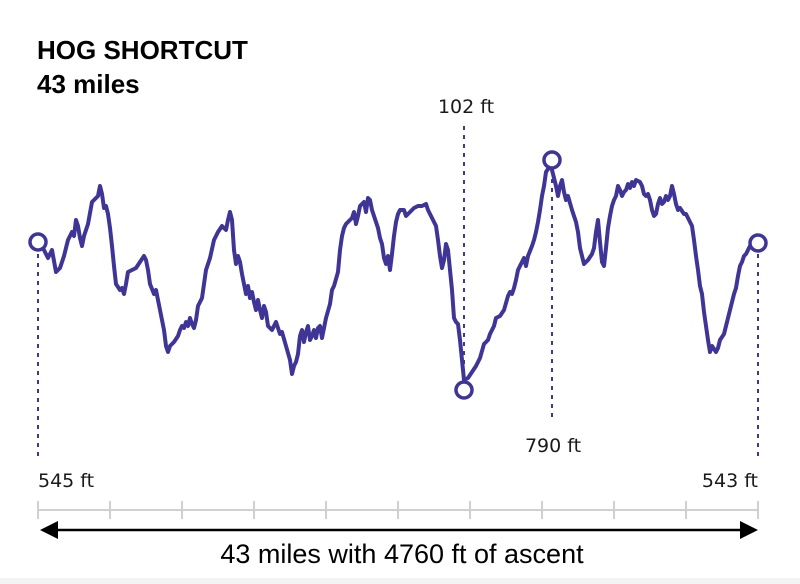  Describe the element at coordinates (142, 50) in the screenshot. I see `route-name: HOG SHORTCUT` at that location.